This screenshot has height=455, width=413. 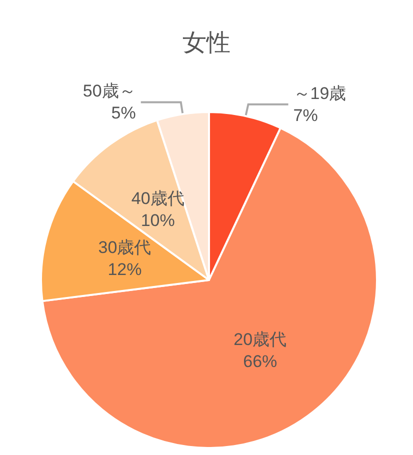 What do you see at coordinates (206, 43) in the screenshot?
I see `chart-title: 女性` at bounding box center [206, 43].